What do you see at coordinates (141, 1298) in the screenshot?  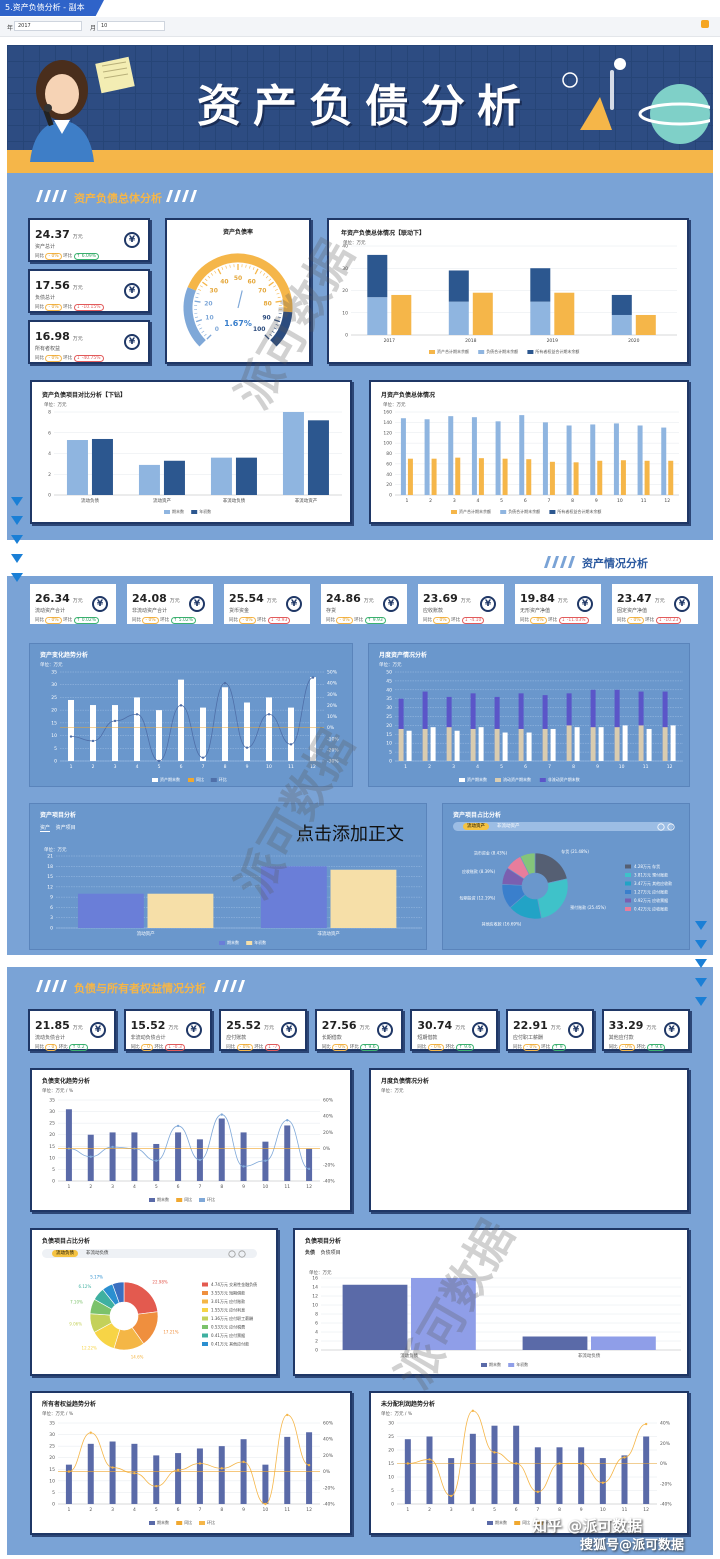 I see `pie-slice` at bounding box center [141, 1298].